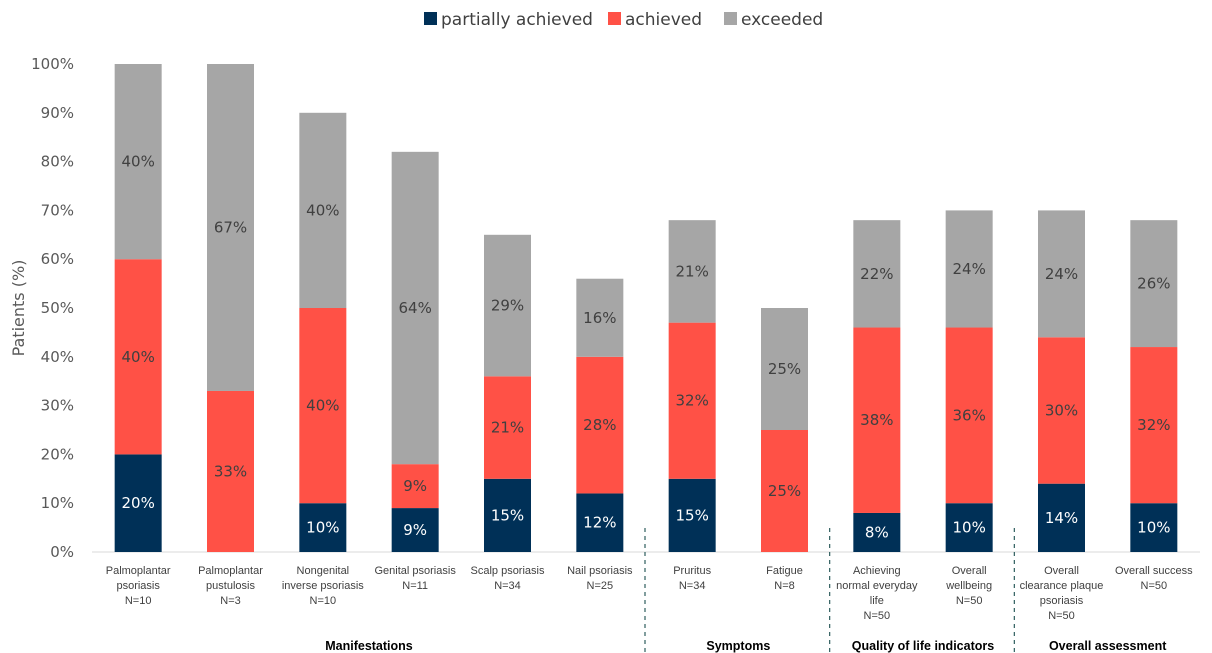 This screenshot has width=1212, height=653. Describe the element at coordinates (1108, 646) in the screenshot. I see `group-label: Overall assessment` at that location.